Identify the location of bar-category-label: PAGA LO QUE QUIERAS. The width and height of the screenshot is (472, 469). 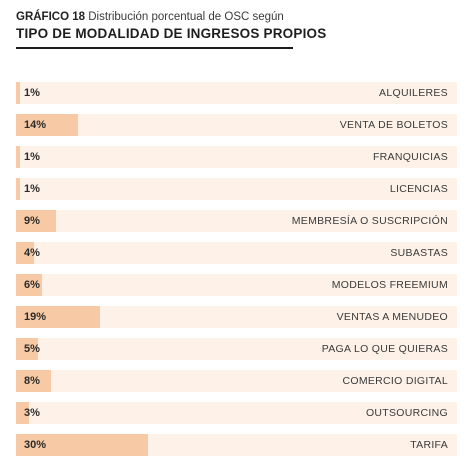
(384, 349).